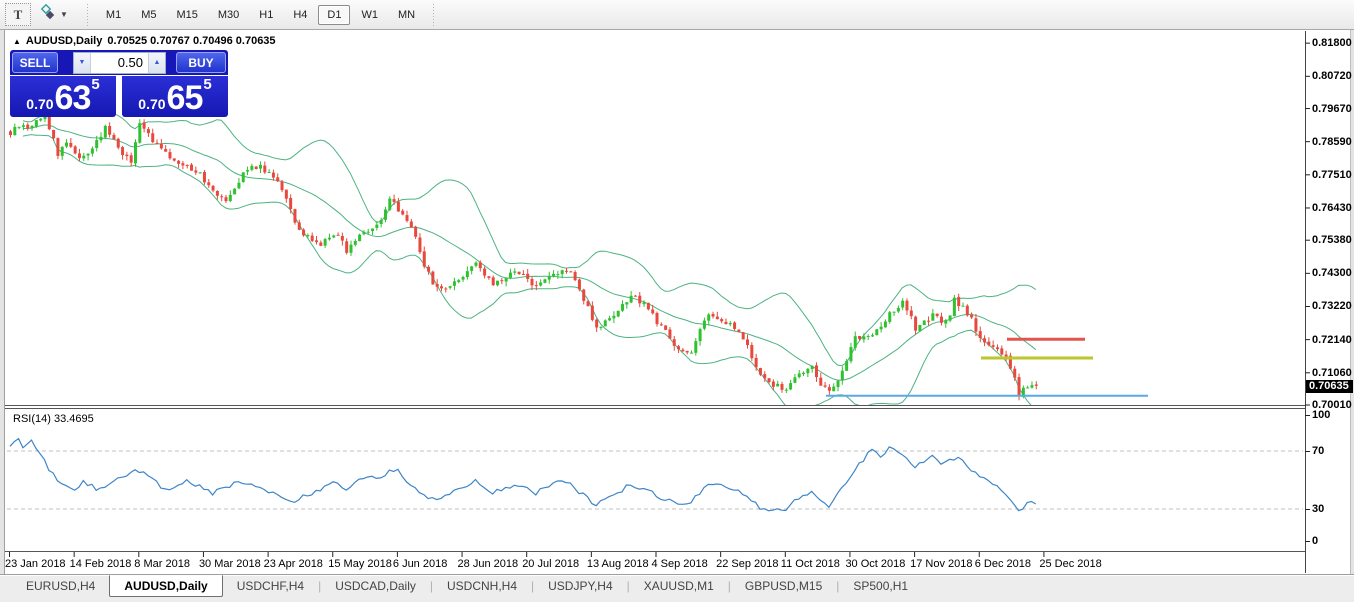 The image size is (1354, 602). I want to click on current-price-tag: 0.70635, so click(1329, 386).